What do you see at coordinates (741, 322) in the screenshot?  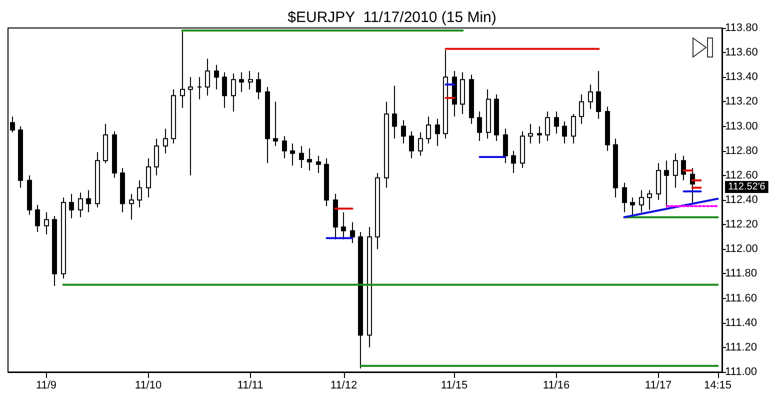 I see `y-tick-label: 111.40` at bounding box center [741, 322].